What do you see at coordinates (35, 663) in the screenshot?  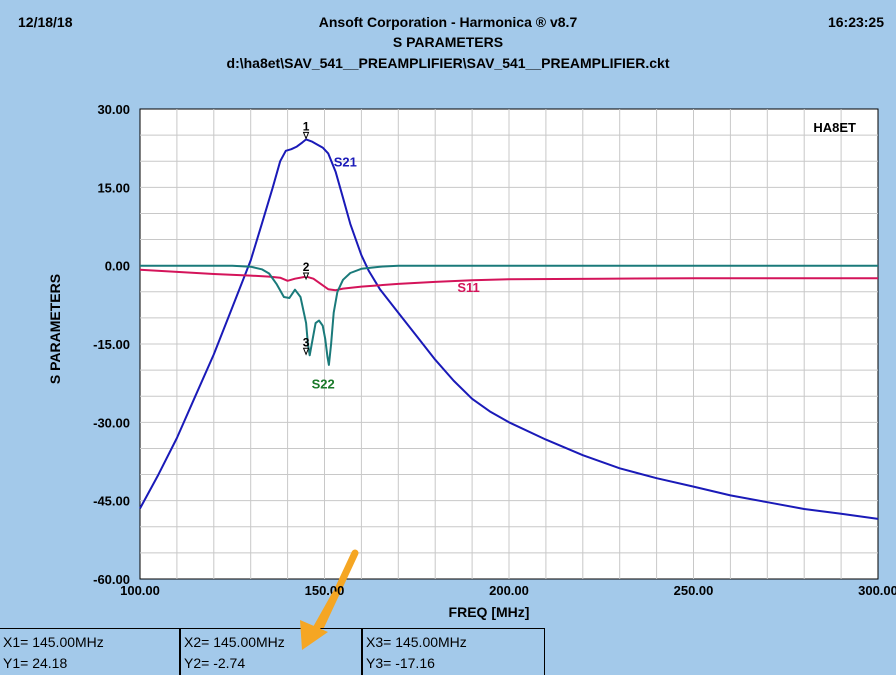 I see `marker-1-y: Y1= 24.18` at bounding box center [35, 663].